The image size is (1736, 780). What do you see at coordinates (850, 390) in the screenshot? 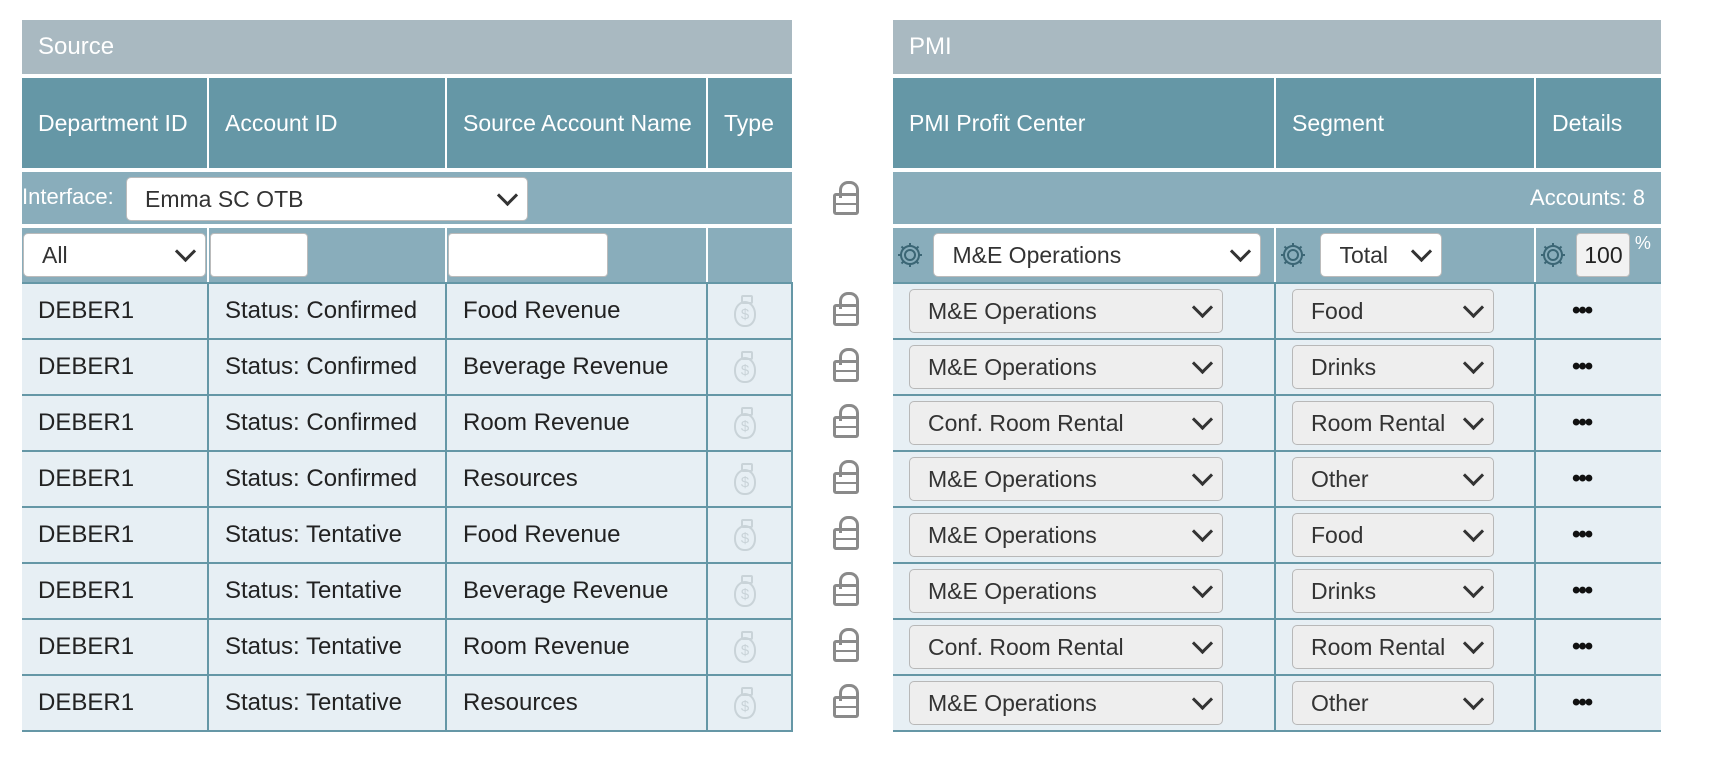
I see `lock-column` at bounding box center [850, 390].